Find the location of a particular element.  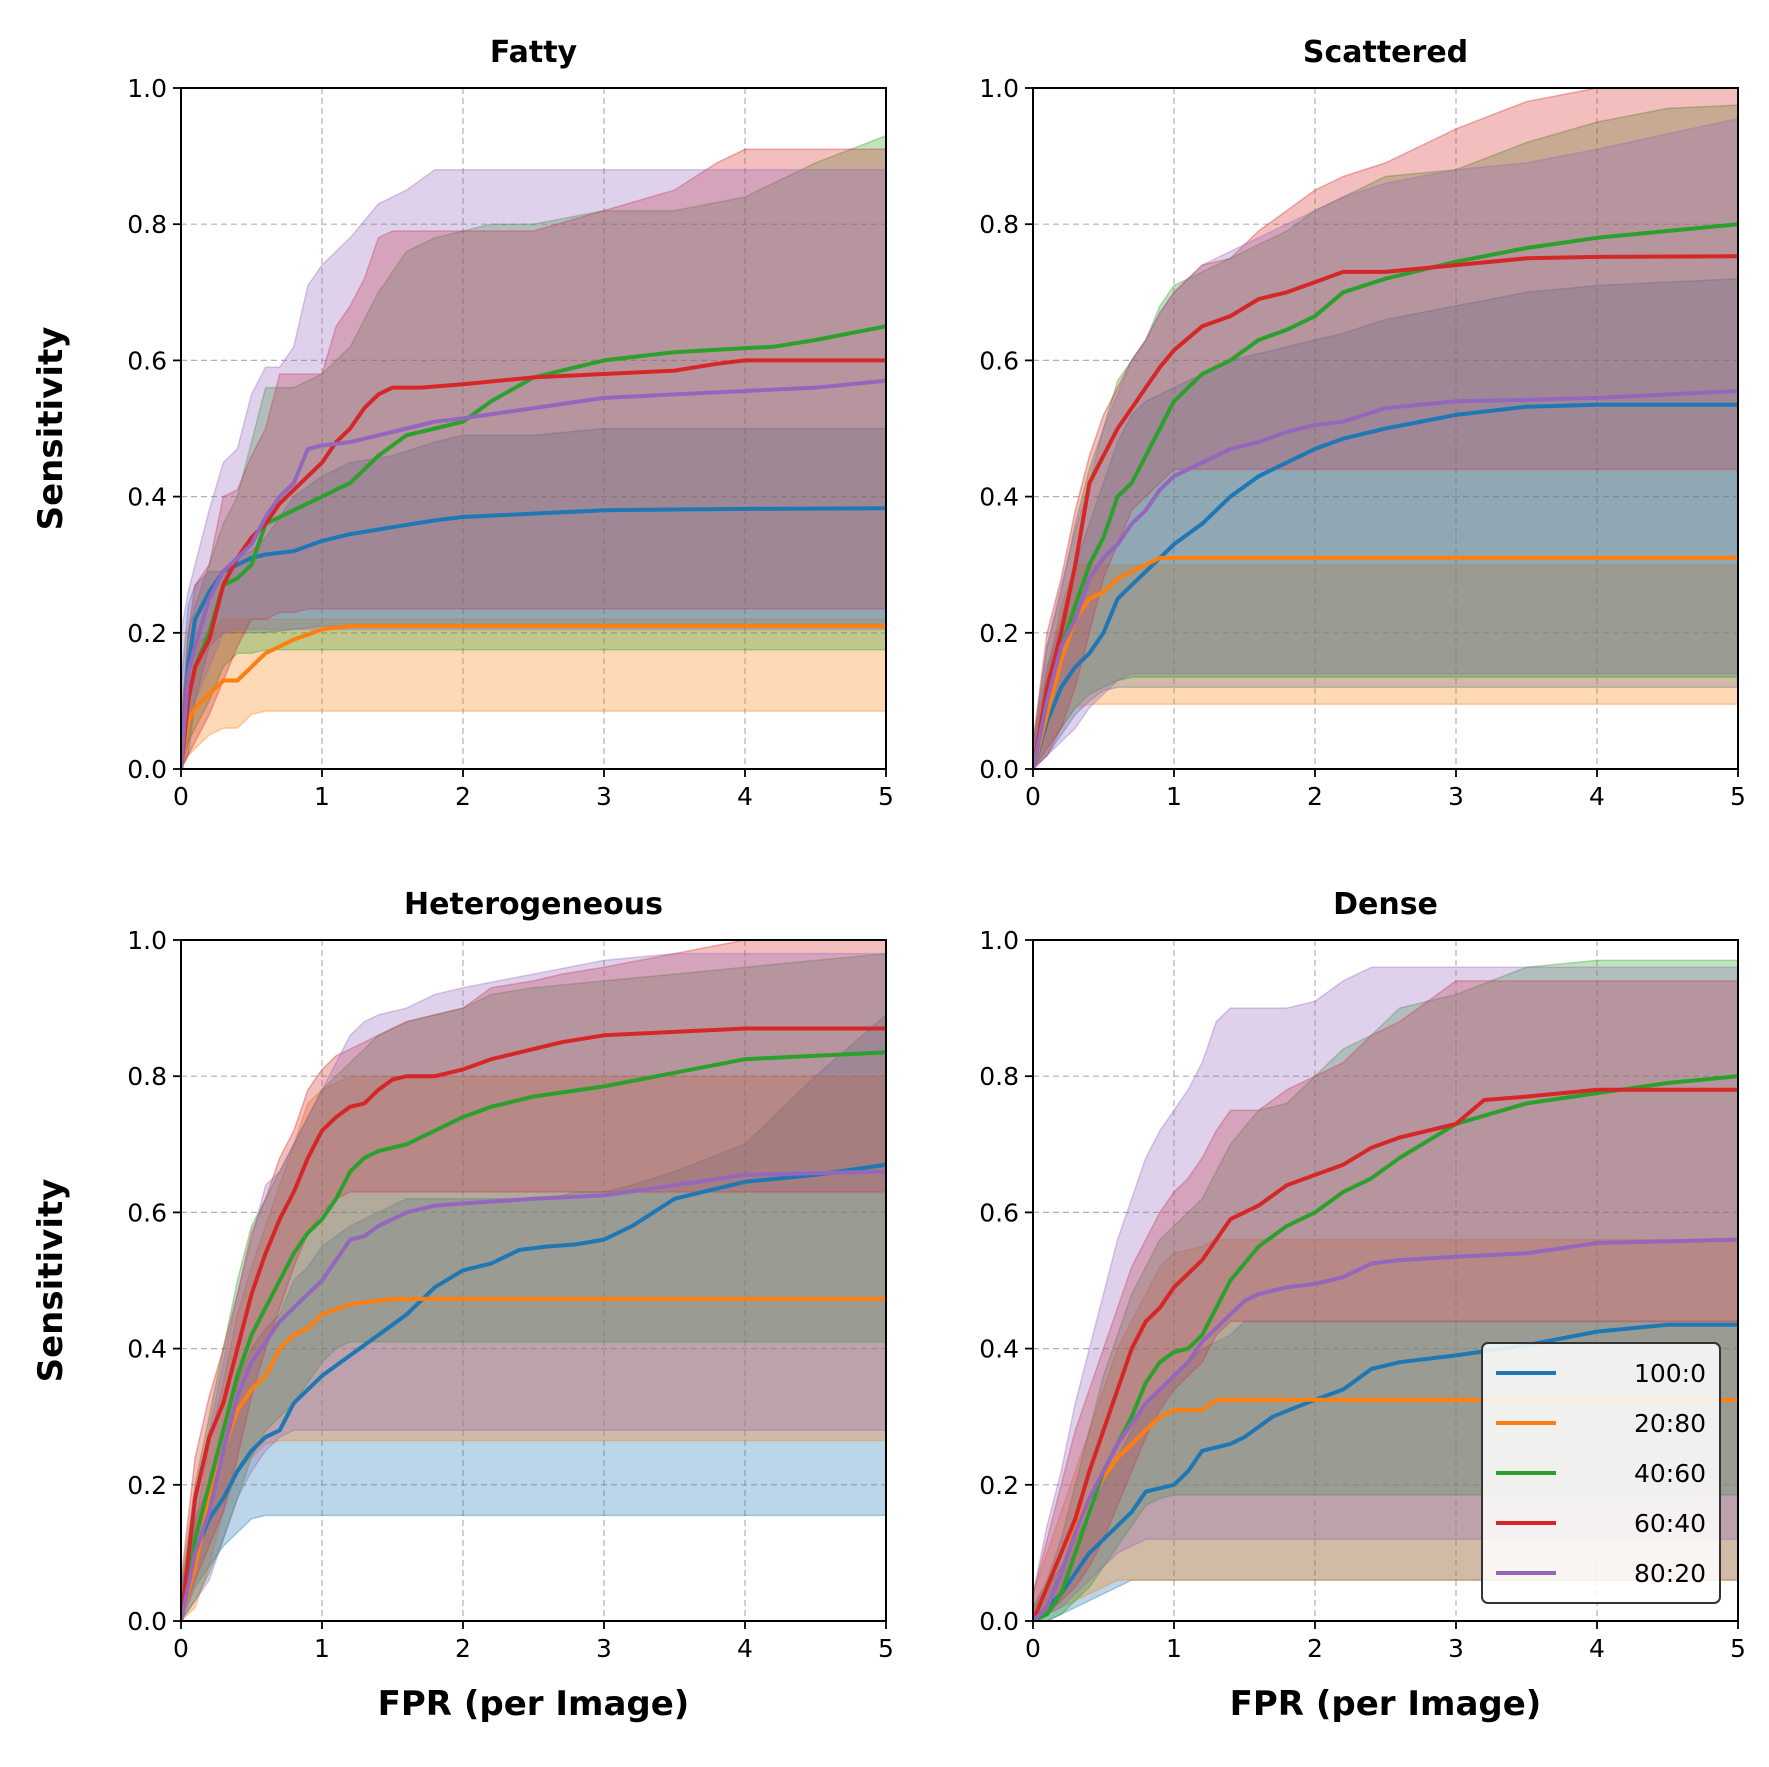

legend-label-40-60: 40:60 is located at coordinates (1670, 1473).